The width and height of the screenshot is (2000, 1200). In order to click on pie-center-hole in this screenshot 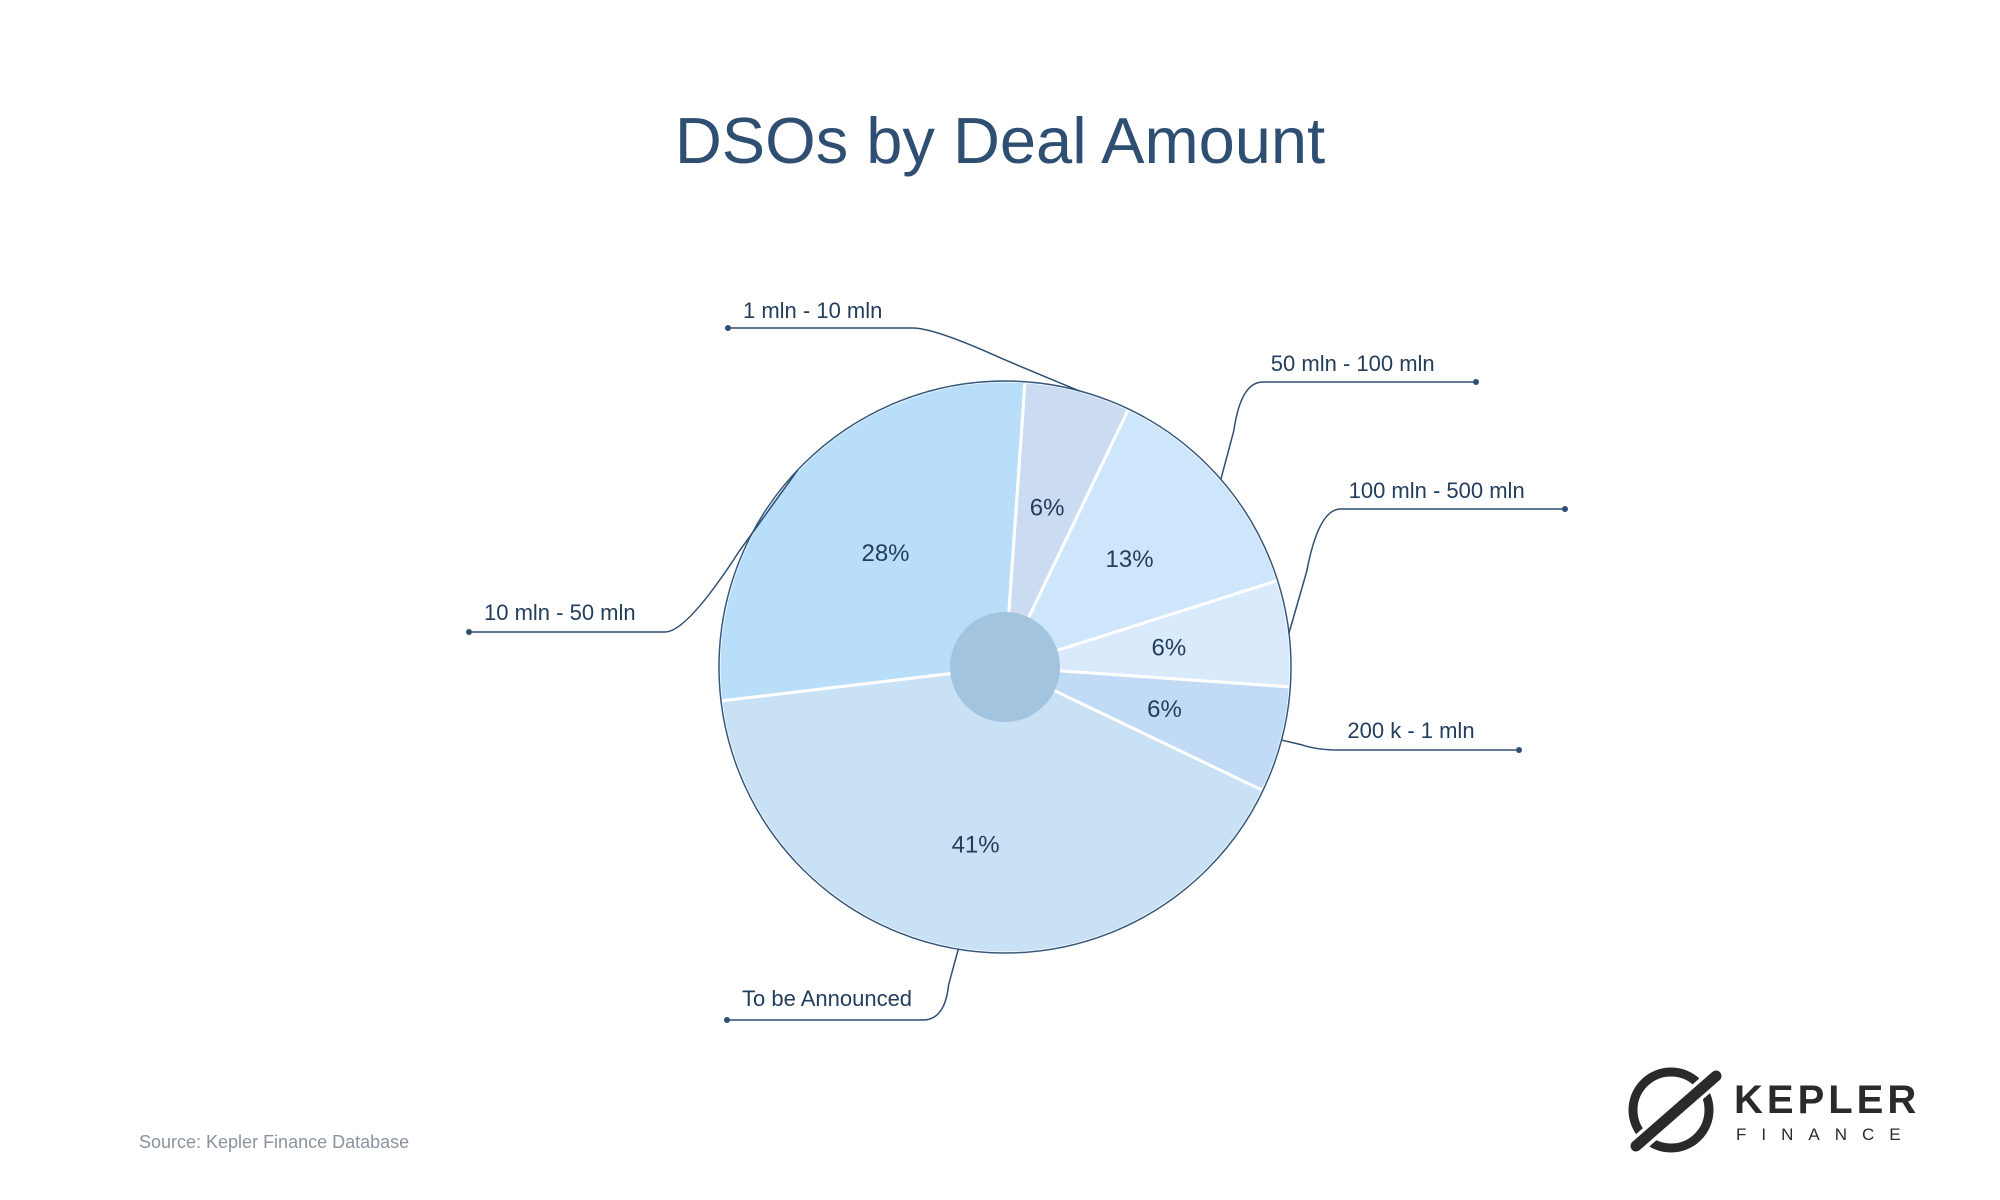, I will do `click(1005, 667)`.